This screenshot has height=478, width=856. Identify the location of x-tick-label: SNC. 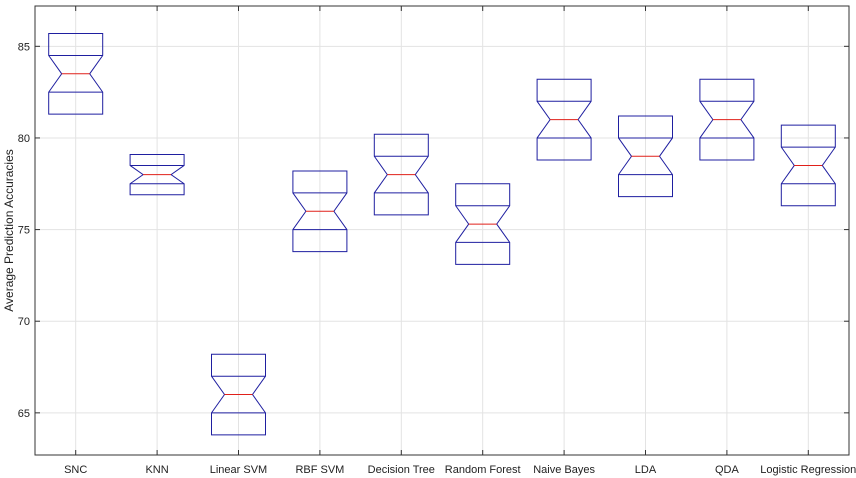
(75, 470).